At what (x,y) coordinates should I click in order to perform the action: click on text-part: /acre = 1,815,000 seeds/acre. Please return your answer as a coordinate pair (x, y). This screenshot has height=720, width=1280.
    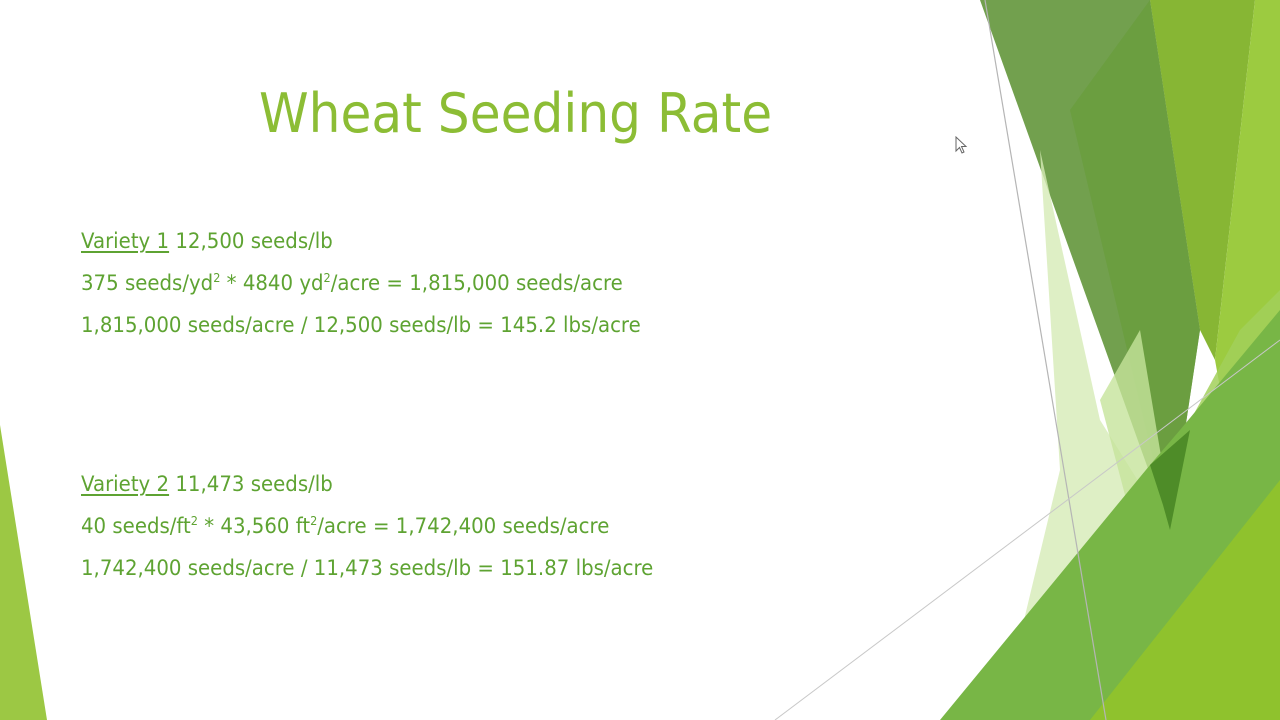
    Looking at the image, I should click on (476, 283).